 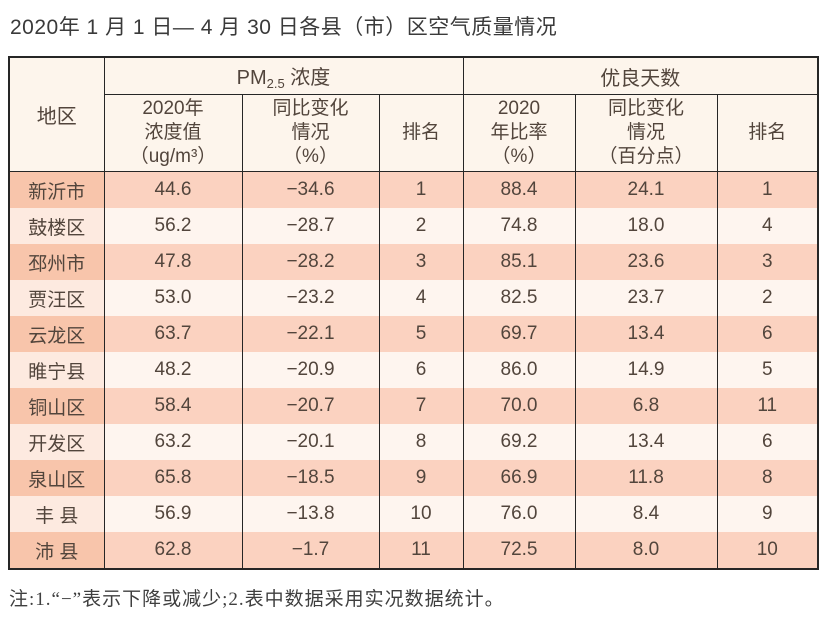 I want to click on pm25-label-suffix: 浓度, so click(x=307, y=78).